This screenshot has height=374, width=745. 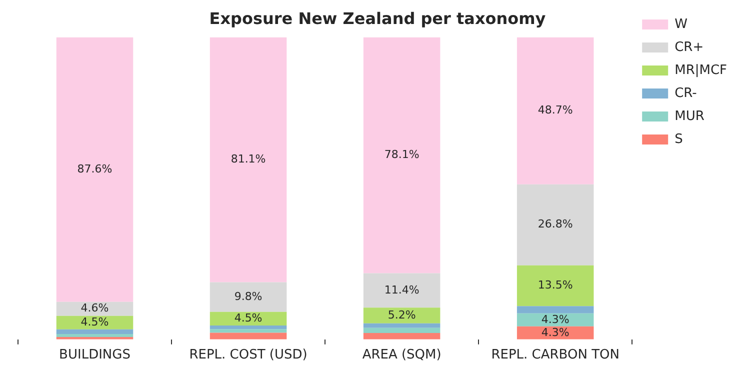 What do you see at coordinates (689, 47) in the screenshot?
I see `legend-label: CR+` at bounding box center [689, 47].